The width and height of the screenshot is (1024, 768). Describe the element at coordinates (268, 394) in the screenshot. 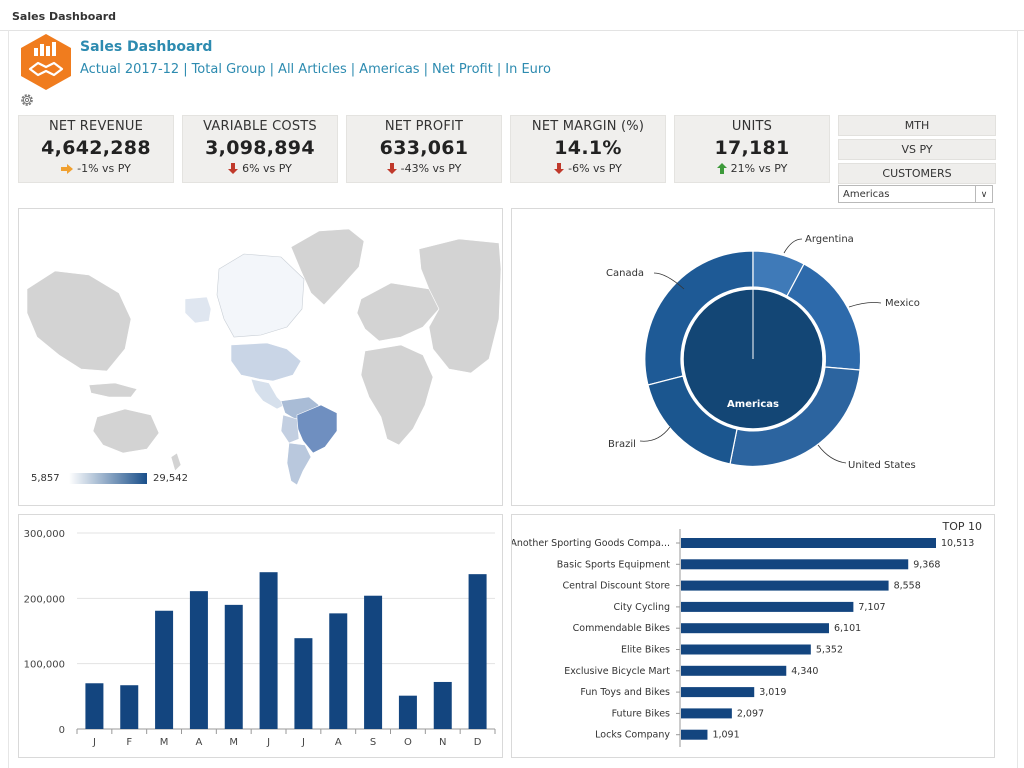

I see `map-region-mexico` at that location.